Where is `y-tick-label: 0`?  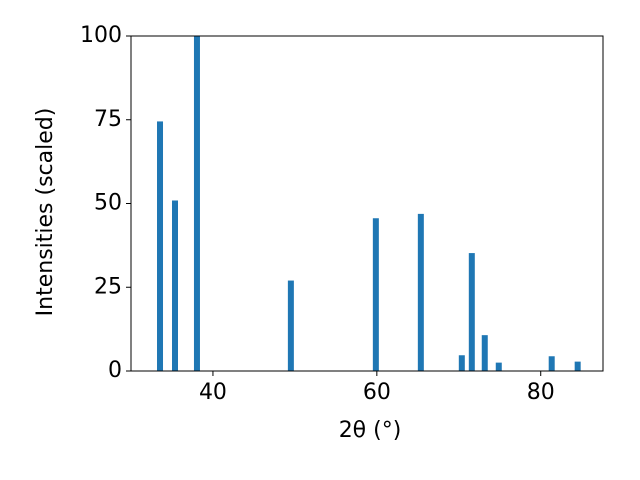 y-tick-label: 0 is located at coordinates (115, 370).